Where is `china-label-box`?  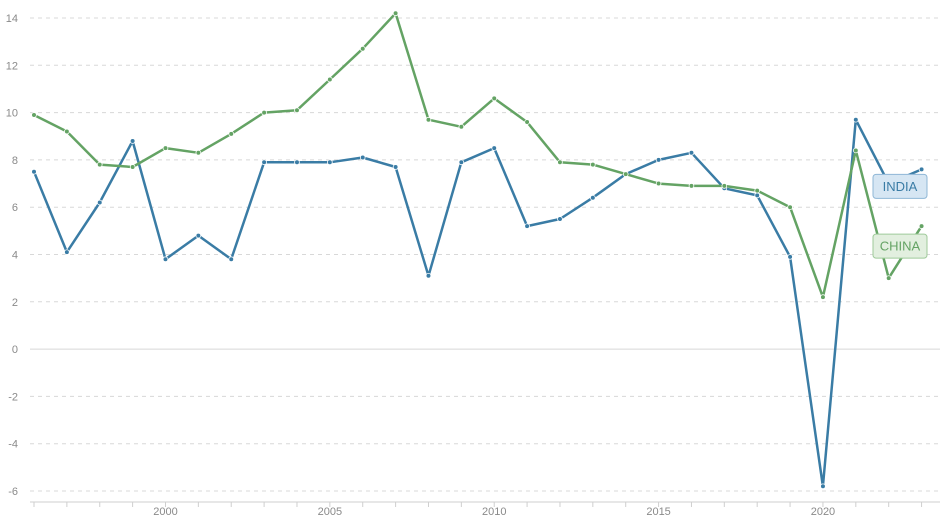
china-label-box is located at coordinates (900, 246).